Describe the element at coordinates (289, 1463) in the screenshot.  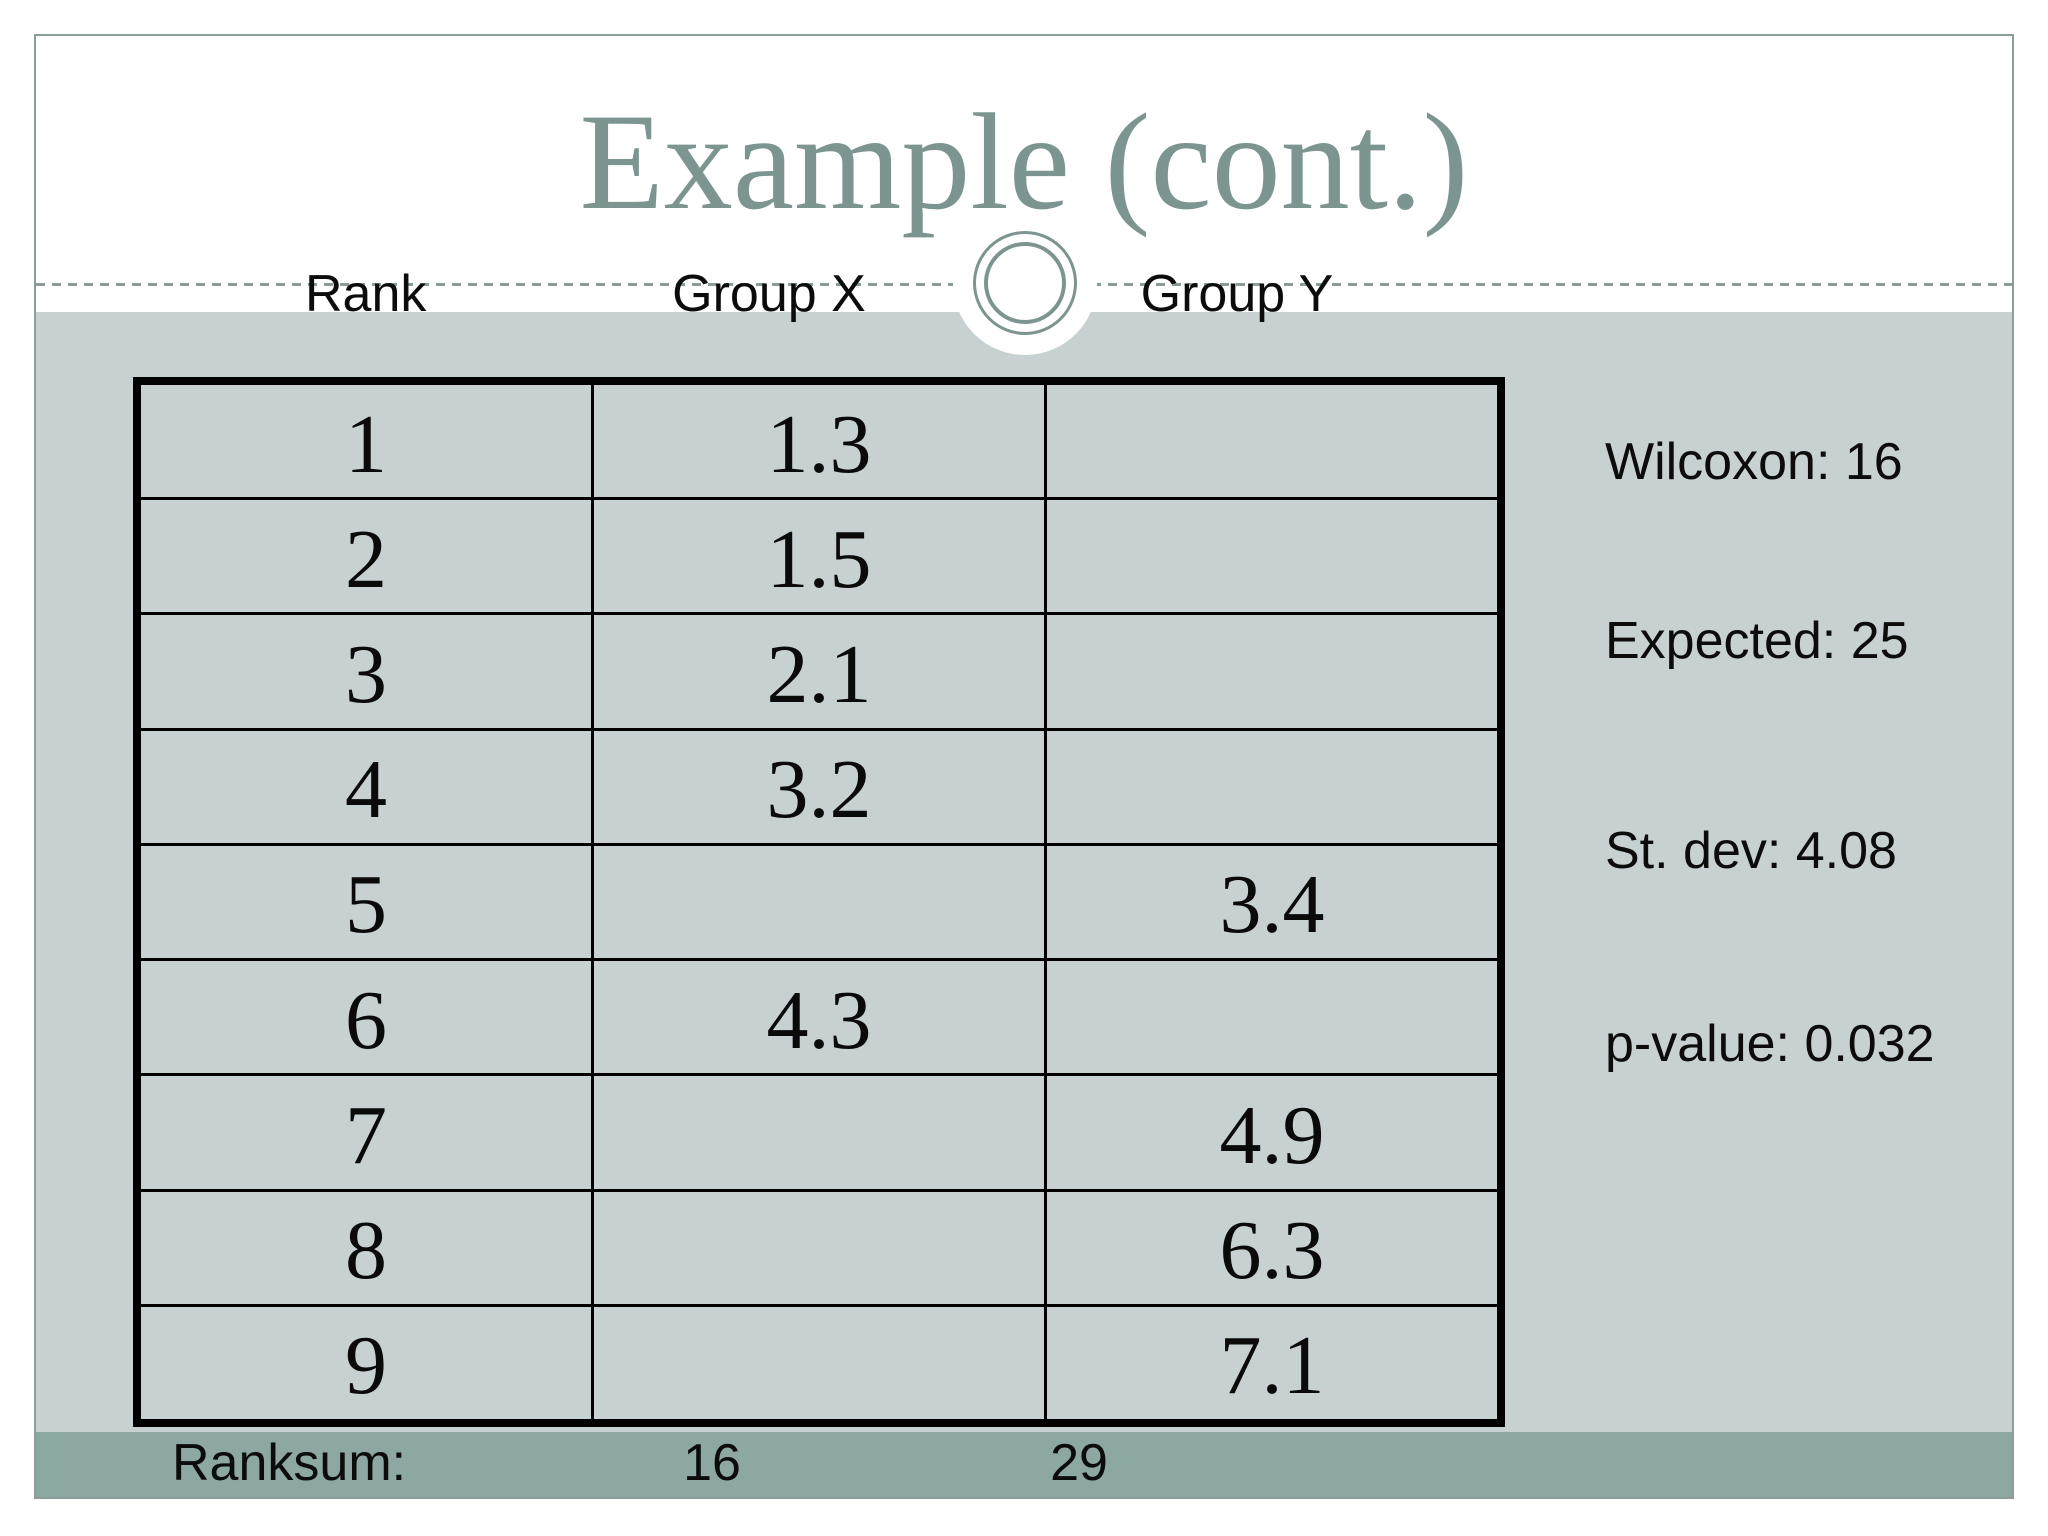
I see `ranksum-label: Ranksum:` at that location.